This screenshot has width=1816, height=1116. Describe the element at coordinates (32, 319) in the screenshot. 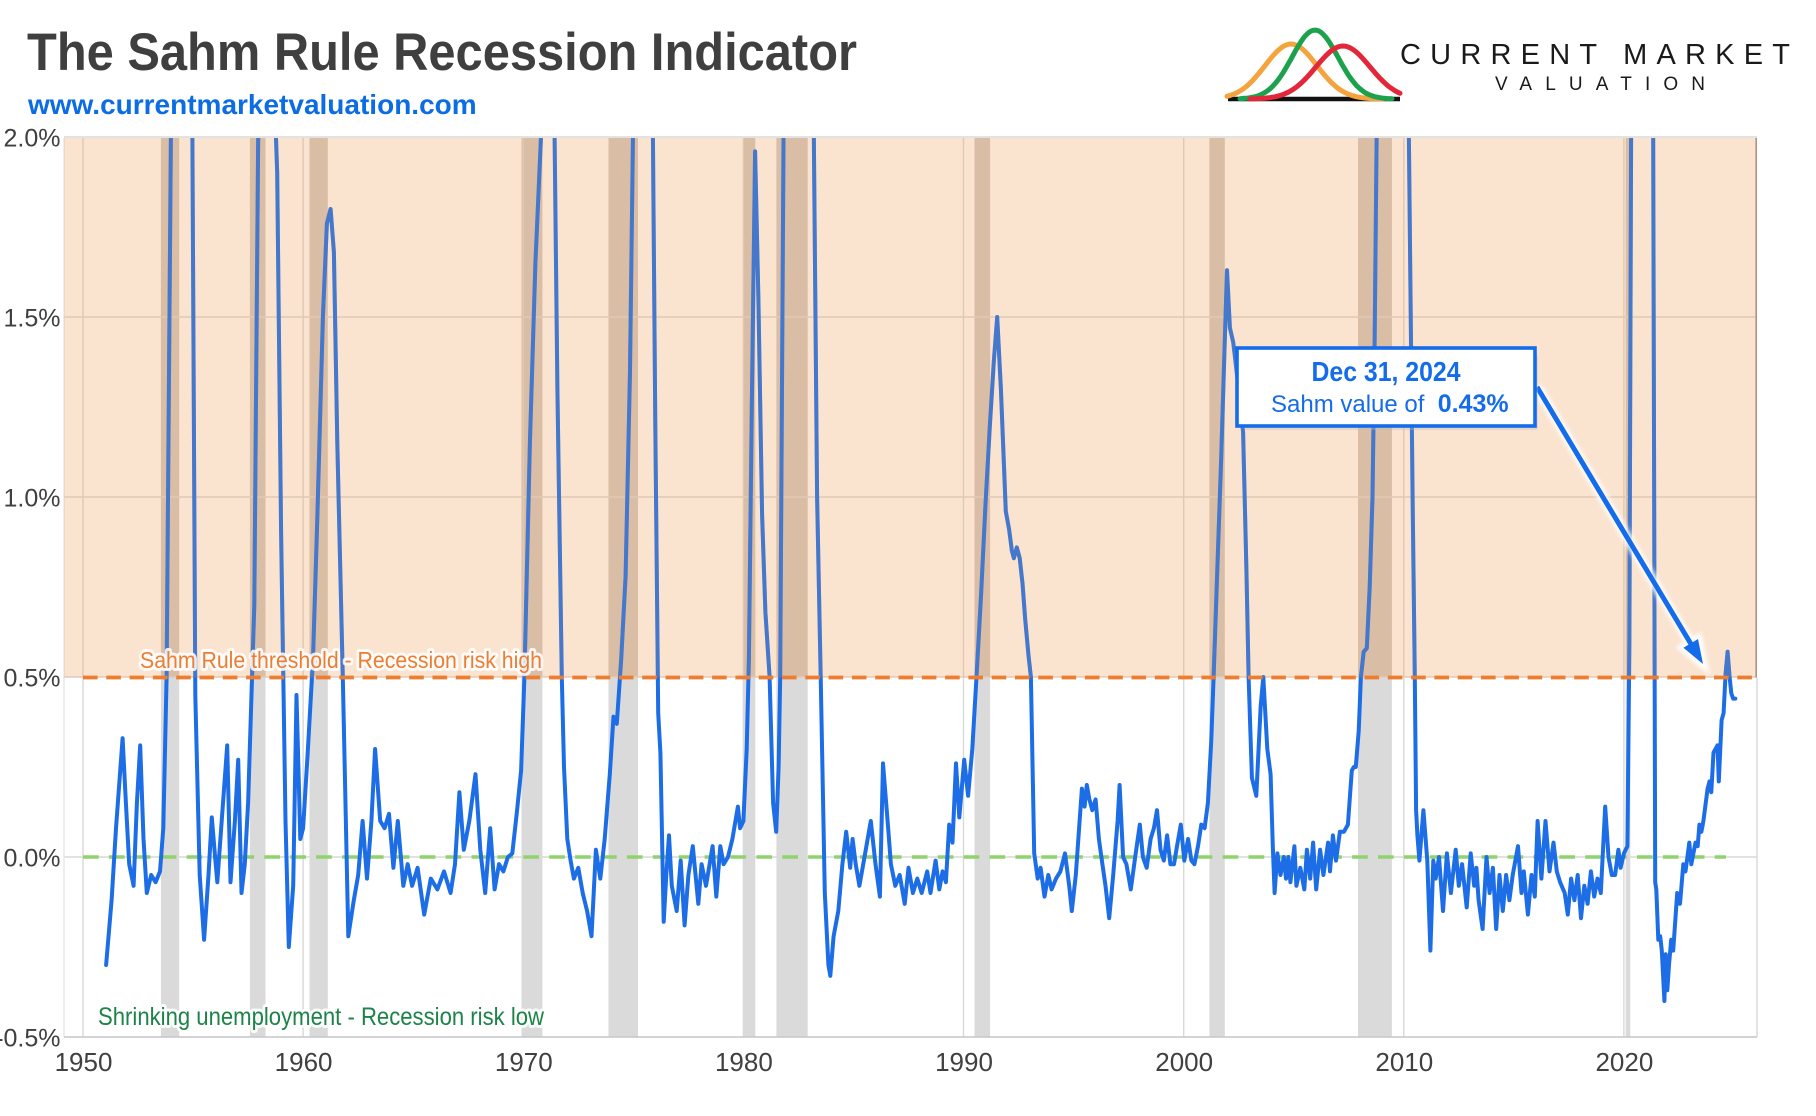

I see `svg-text: 1.5%` at that location.